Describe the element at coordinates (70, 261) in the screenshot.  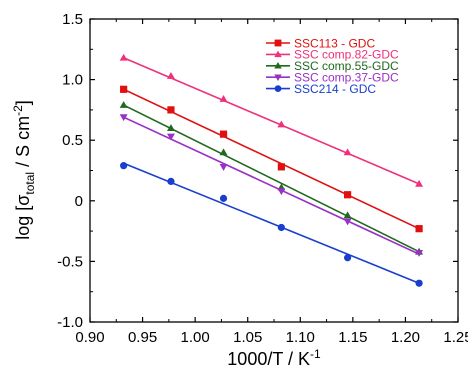
I see `y-tick-label: -0.5` at that location.